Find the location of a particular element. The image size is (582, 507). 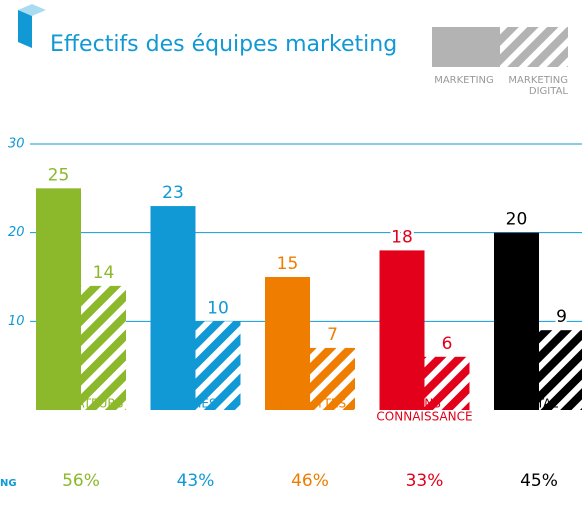

data-label: 20 is located at coordinates (517, 220).